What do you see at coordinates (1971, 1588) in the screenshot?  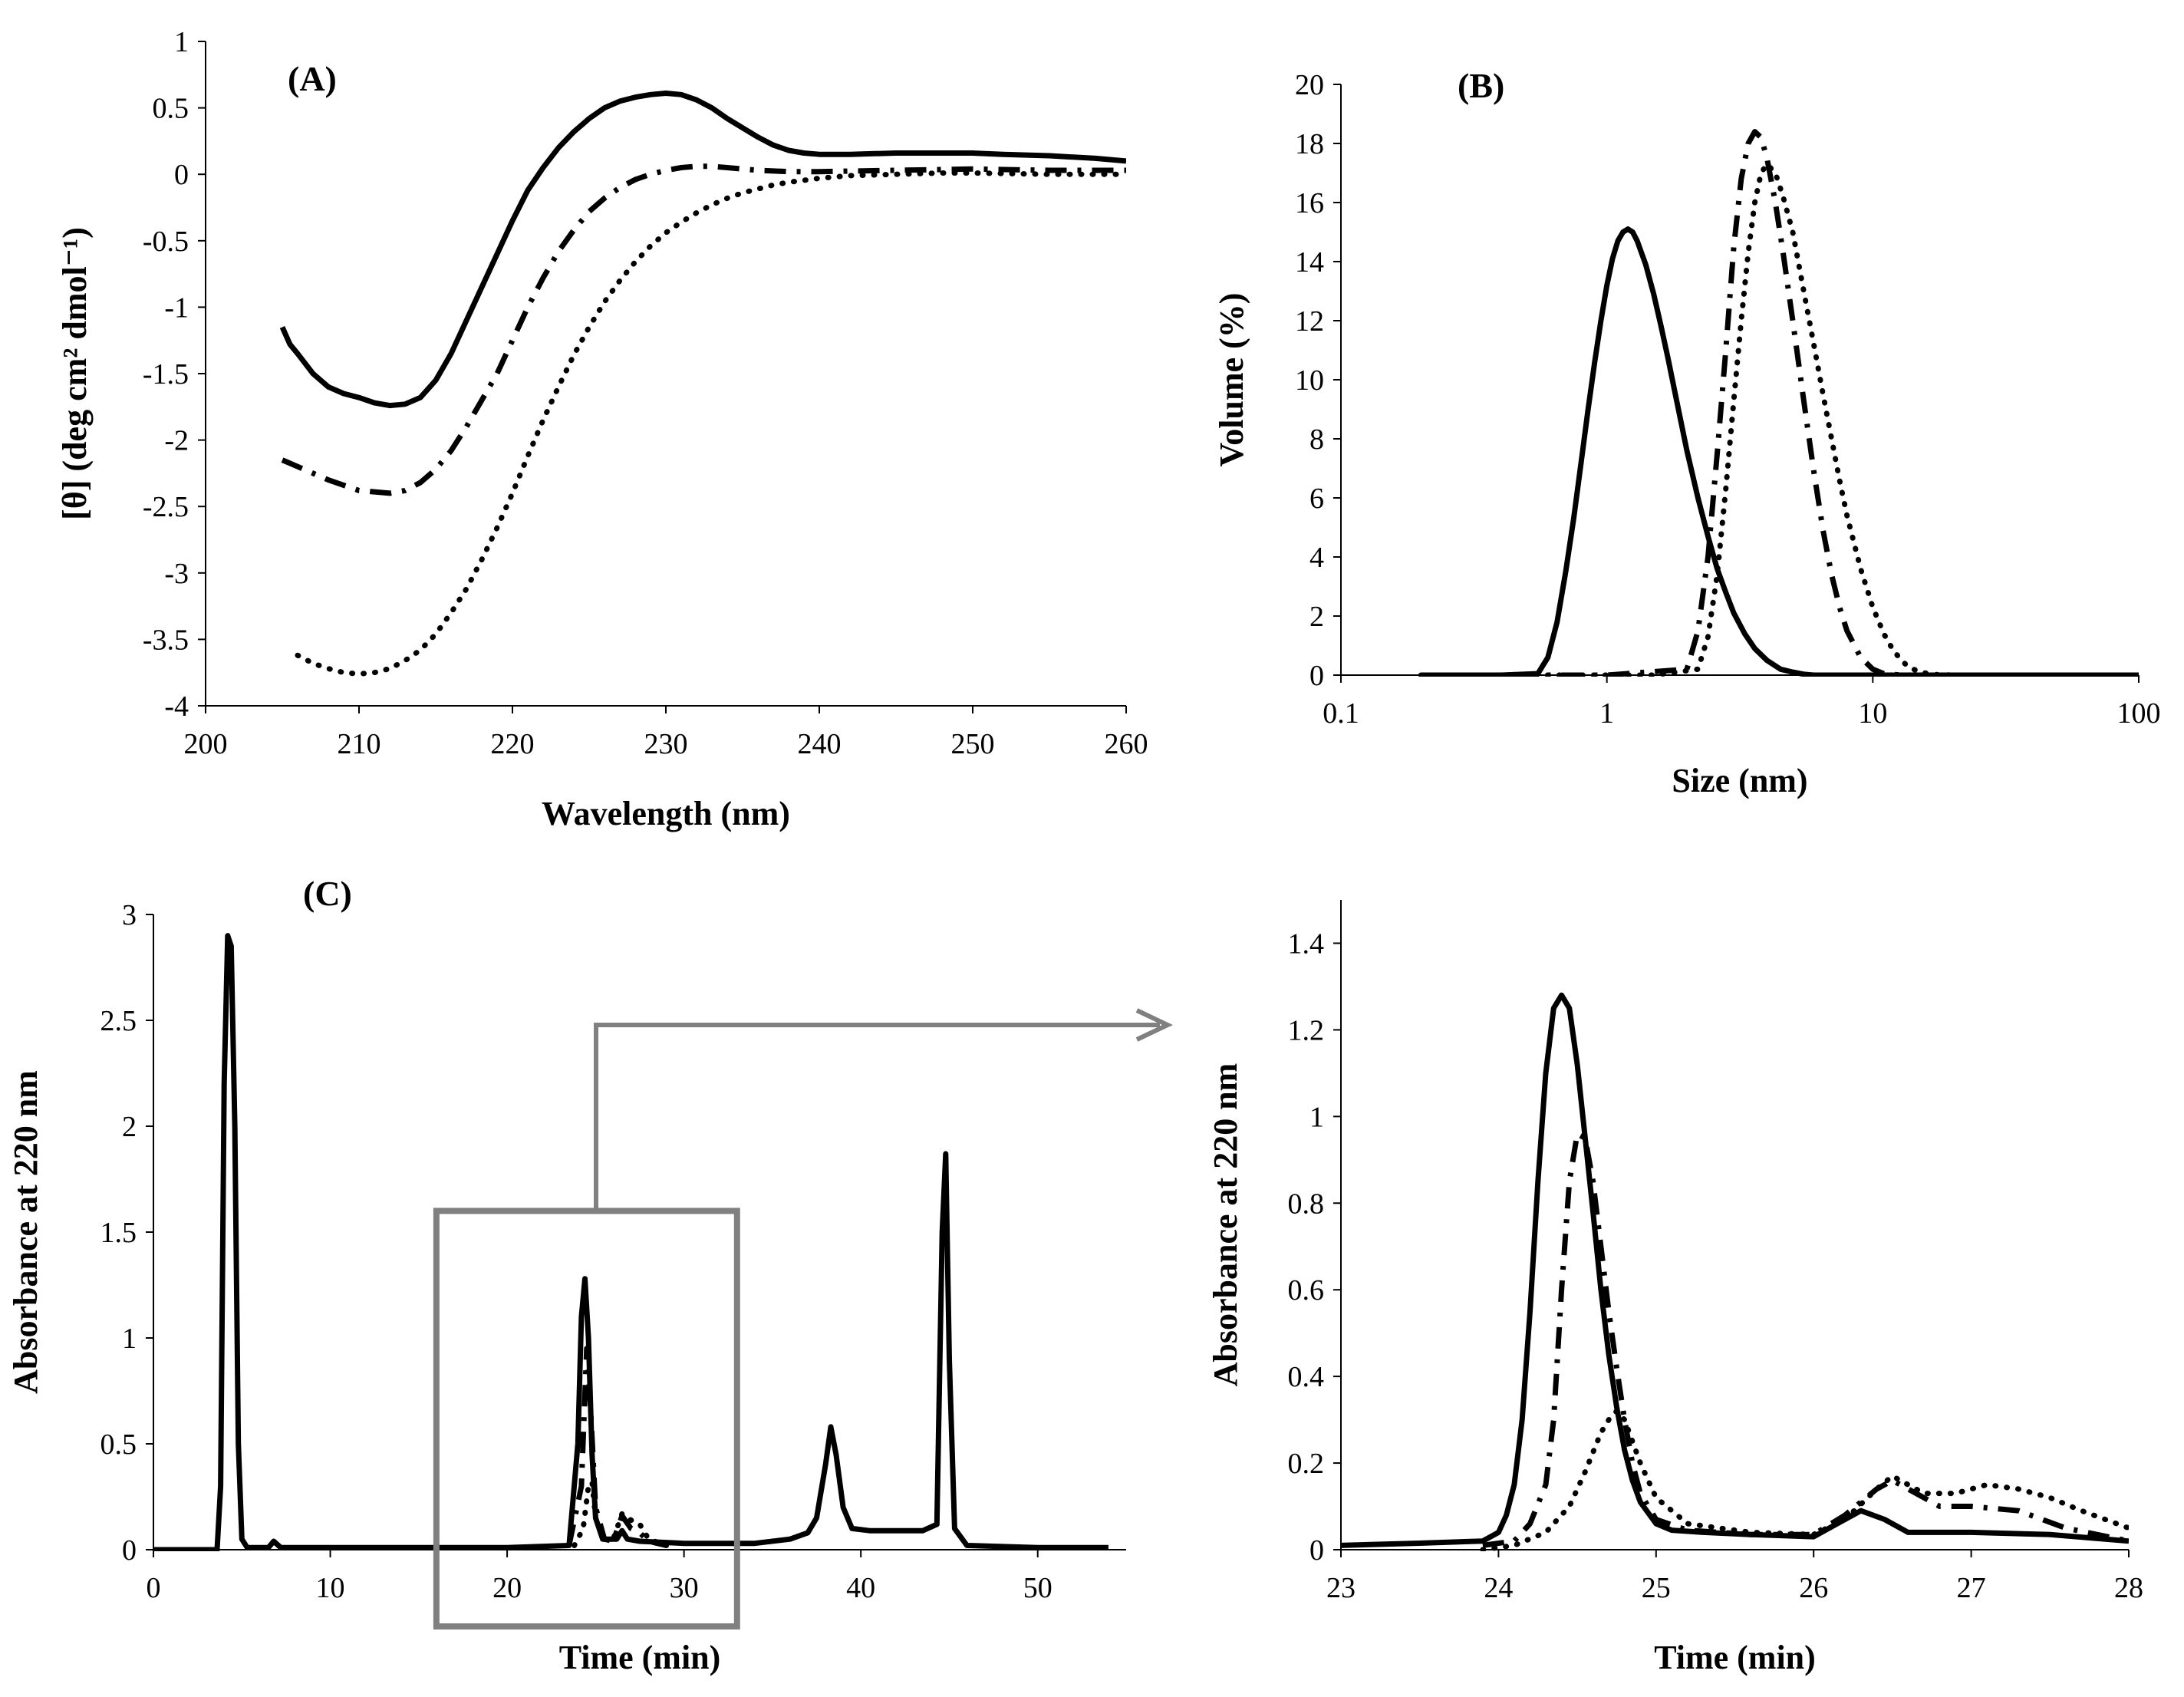 I see `x-tick-label: 27` at bounding box center [1971, 1588].